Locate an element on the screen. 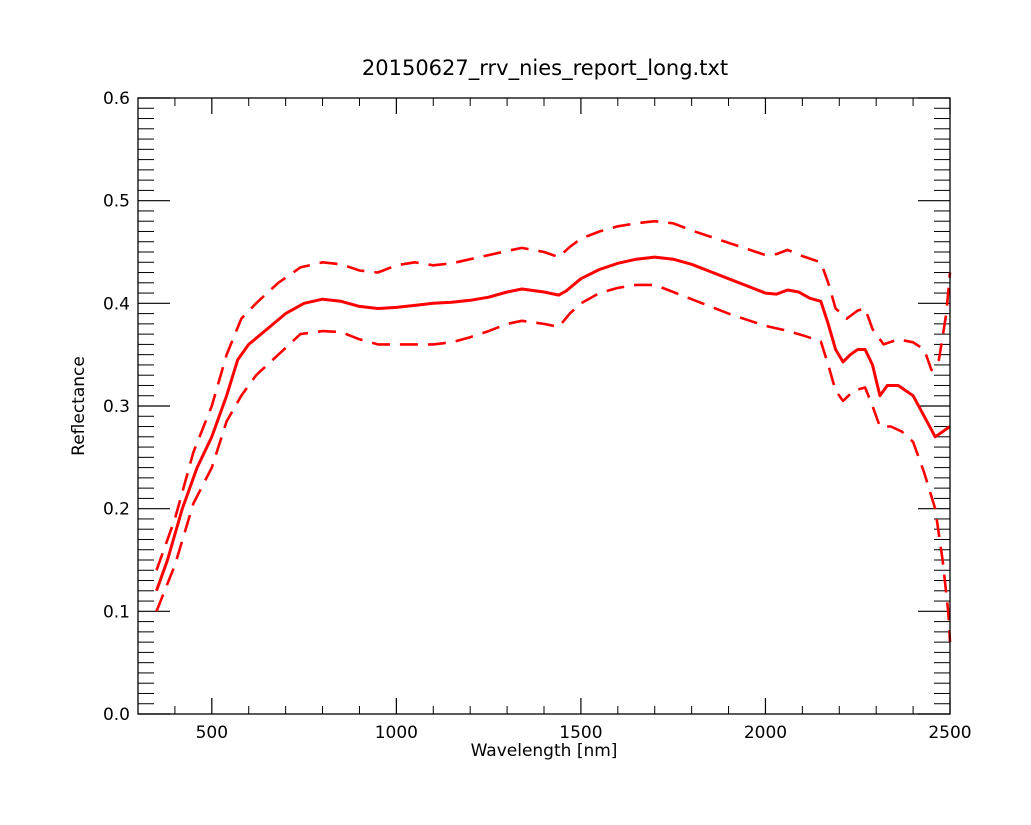 Image resolution: width=1031 pixels, height=825 pixels. chart-title: 20150627_rrv_nies_report_long.txt is located at coordinates (545, 68).